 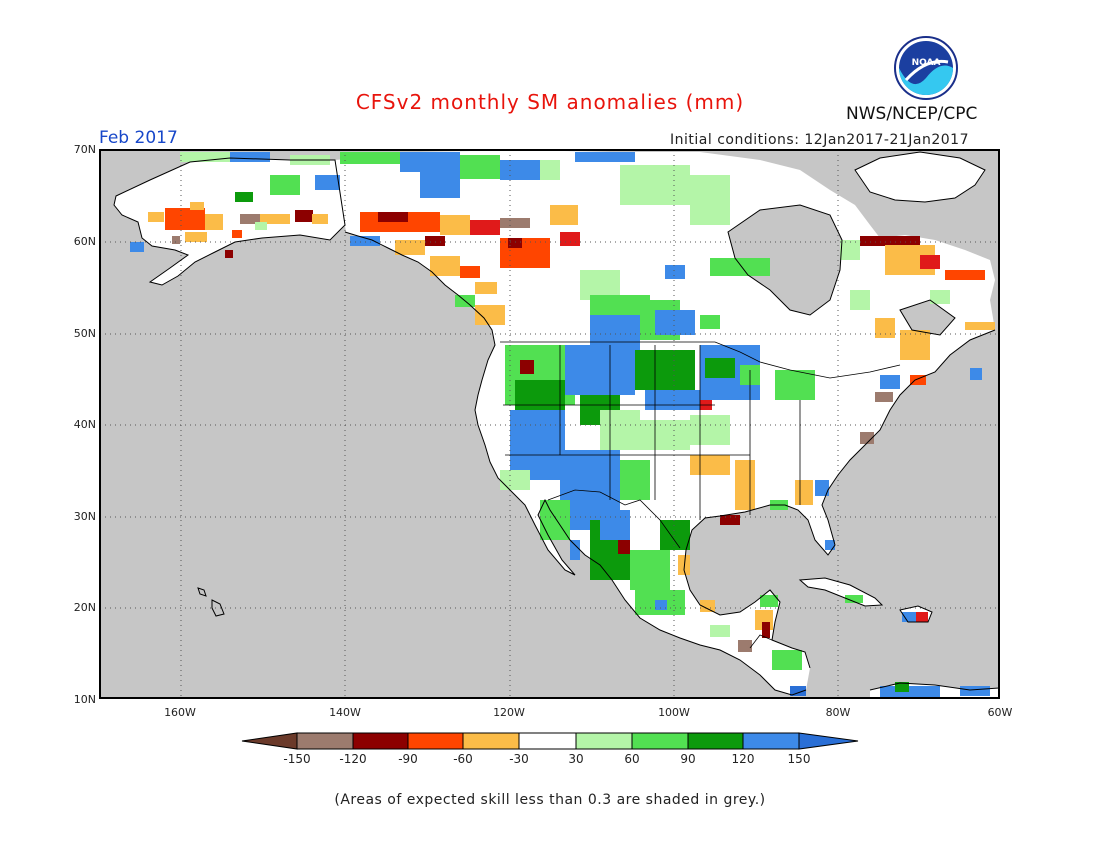 What do you see at coordinates (84, 516) in the screenshot?
I see `lat-label-30n: 30N` at bounding box center [84, 516].